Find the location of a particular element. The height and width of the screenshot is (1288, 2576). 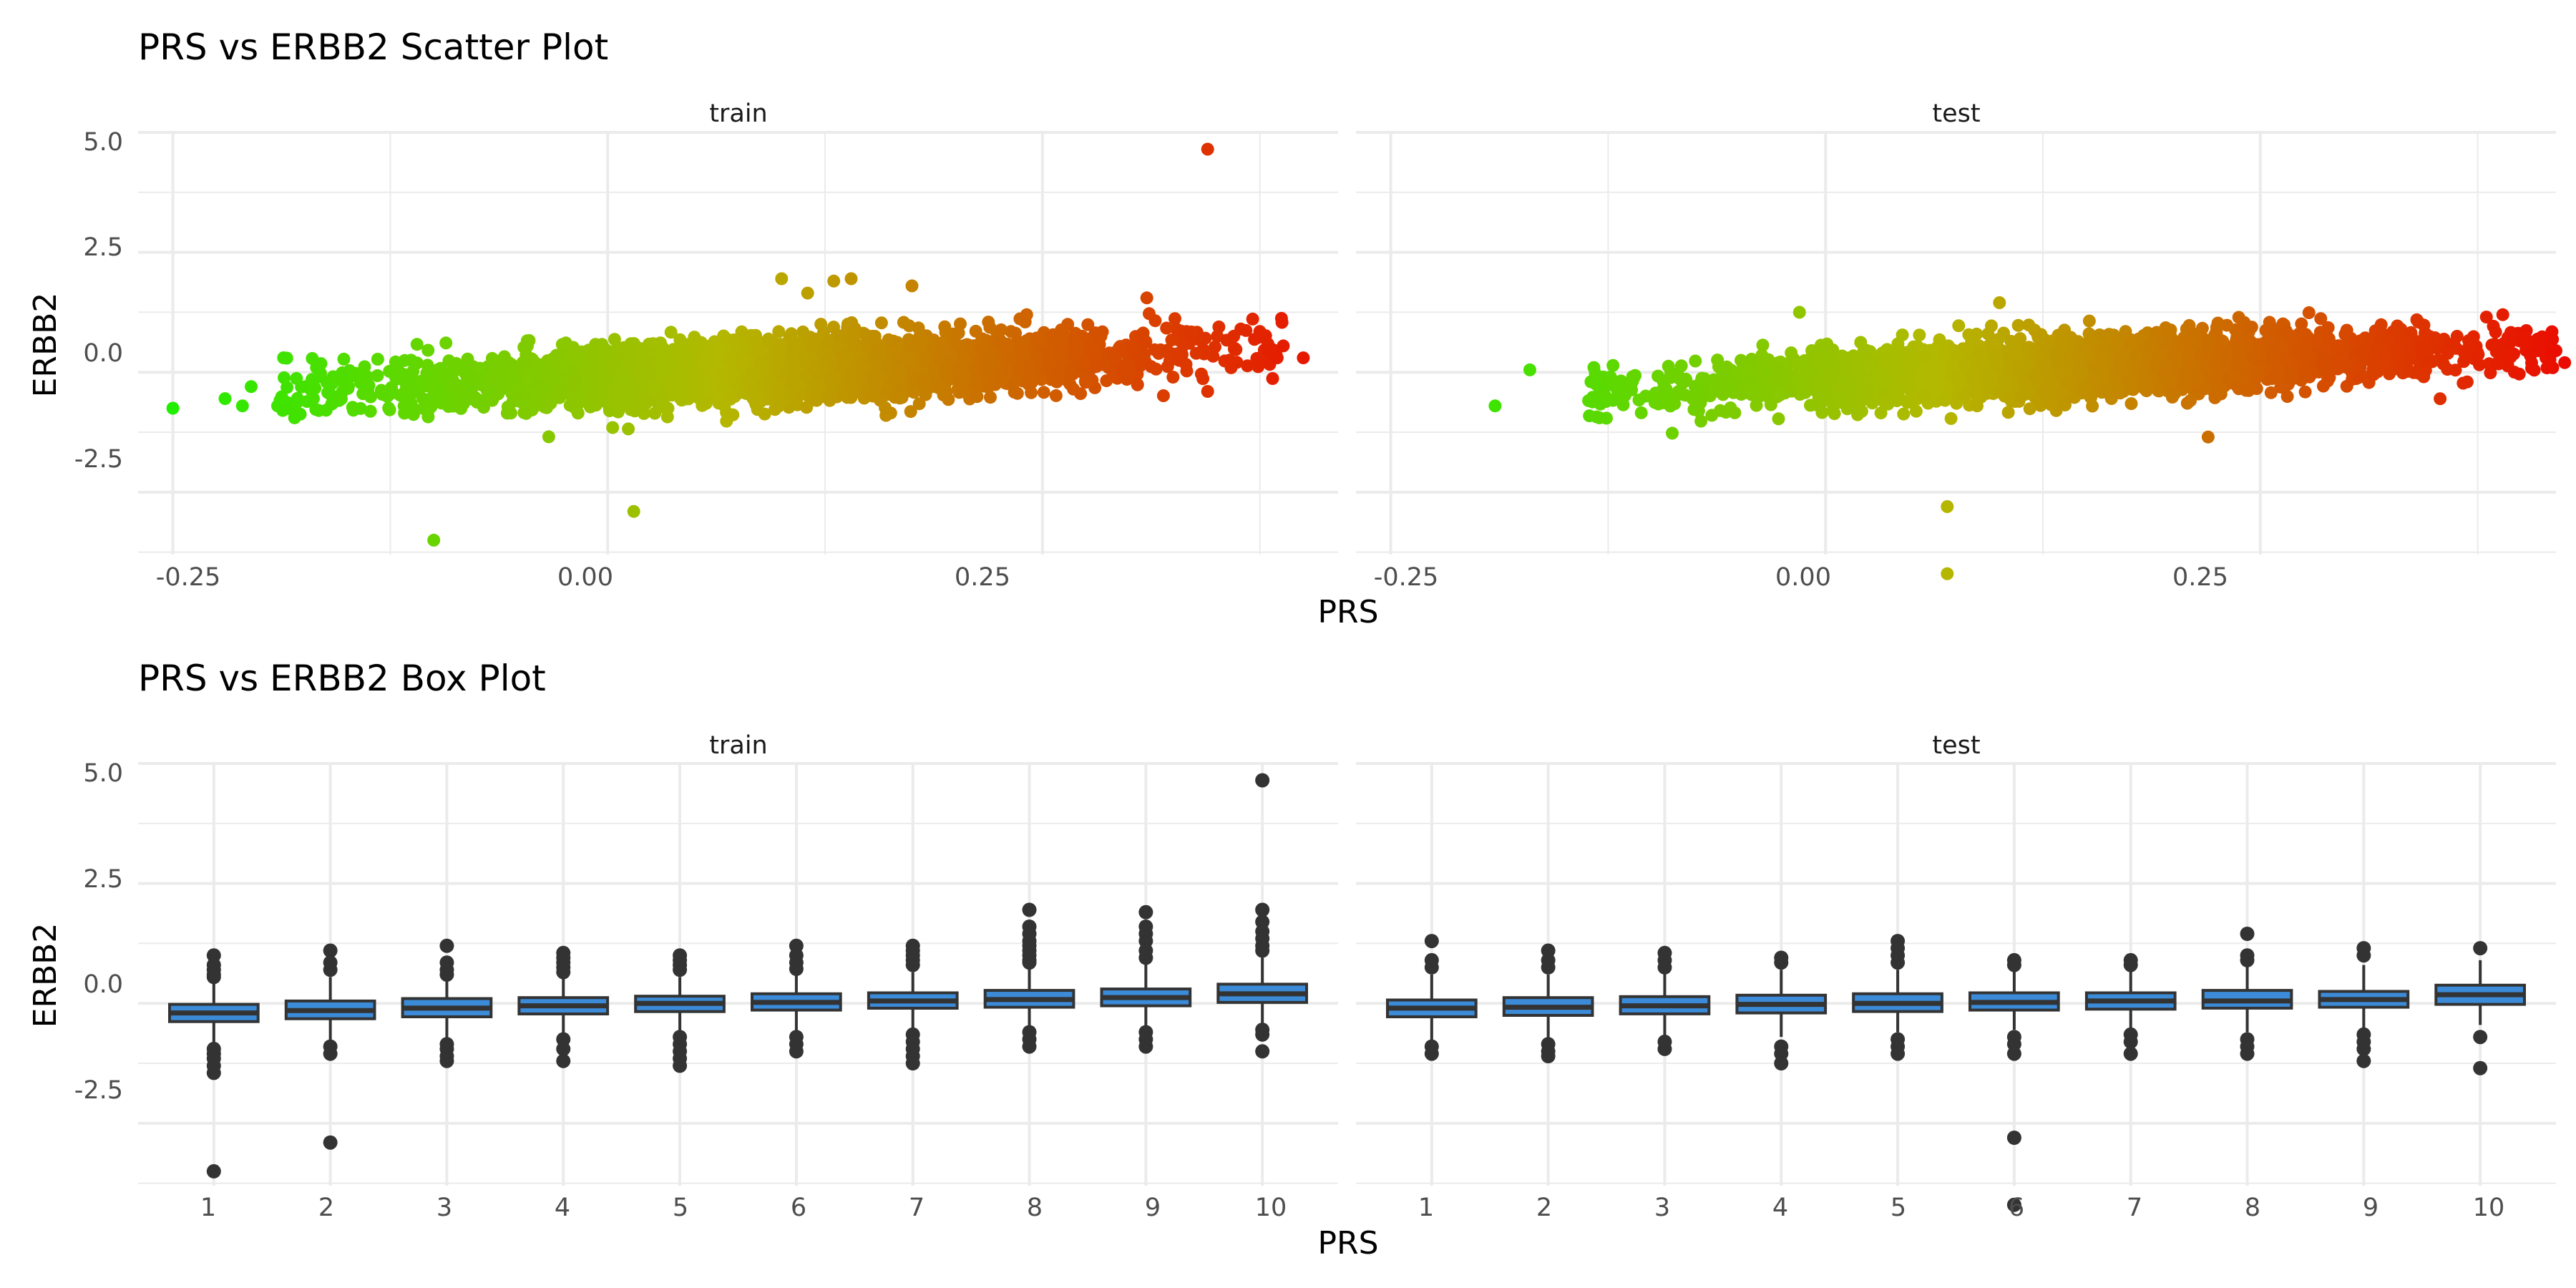

box-facet-train-label: train is located at coordinates (738, 745).